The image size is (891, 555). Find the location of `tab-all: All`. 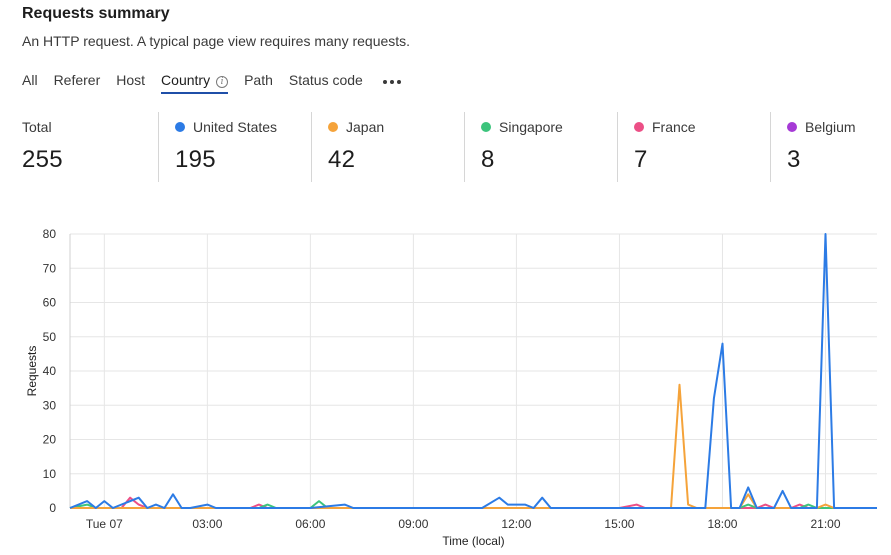

tab-all: All is located at coordinates (30, 82).